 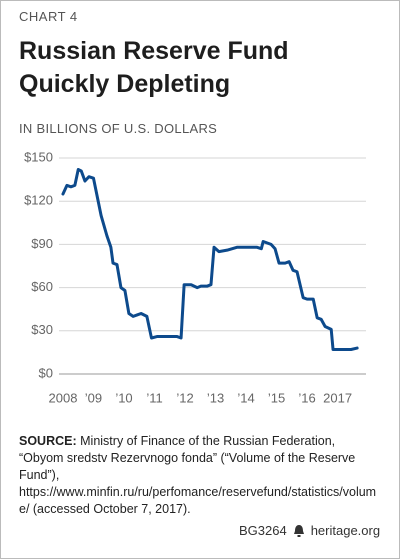 What do you see at coordinates (245, 397) in the screenshot?
I see `x-tick-label: ’14` at bounding box center [245, 397].